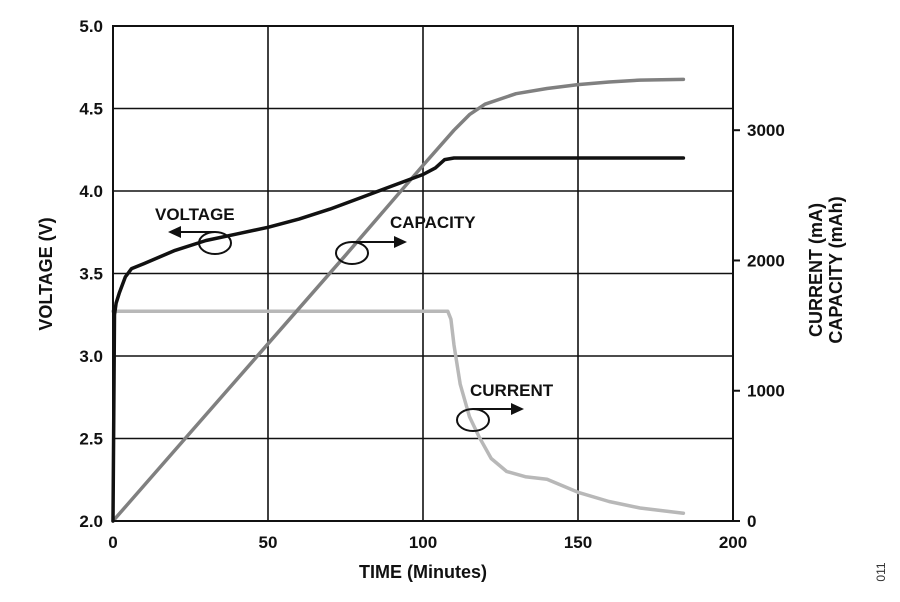 The width and height of the screenshot is (900, 602). Describe the element at coordinates (766, 260) in the screenshot. I see `right-tick-label: 2000` at that location.